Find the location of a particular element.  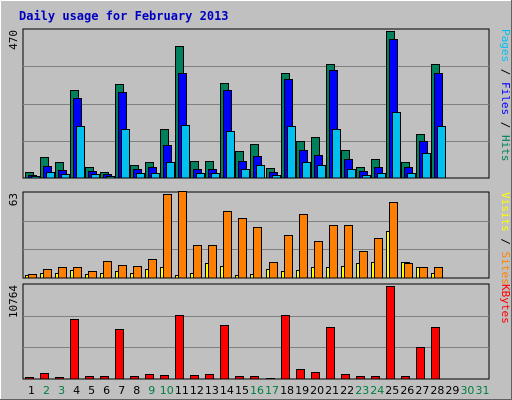

day-label-15: 15 is located at coordinates (242, 390).